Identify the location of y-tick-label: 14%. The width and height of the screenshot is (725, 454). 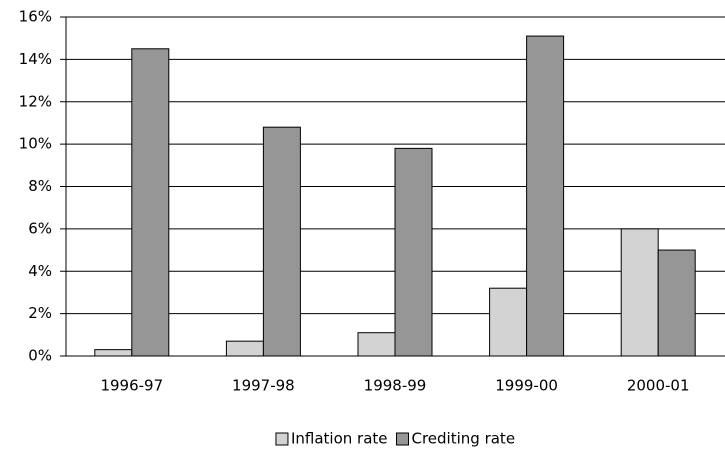
(35, 59).